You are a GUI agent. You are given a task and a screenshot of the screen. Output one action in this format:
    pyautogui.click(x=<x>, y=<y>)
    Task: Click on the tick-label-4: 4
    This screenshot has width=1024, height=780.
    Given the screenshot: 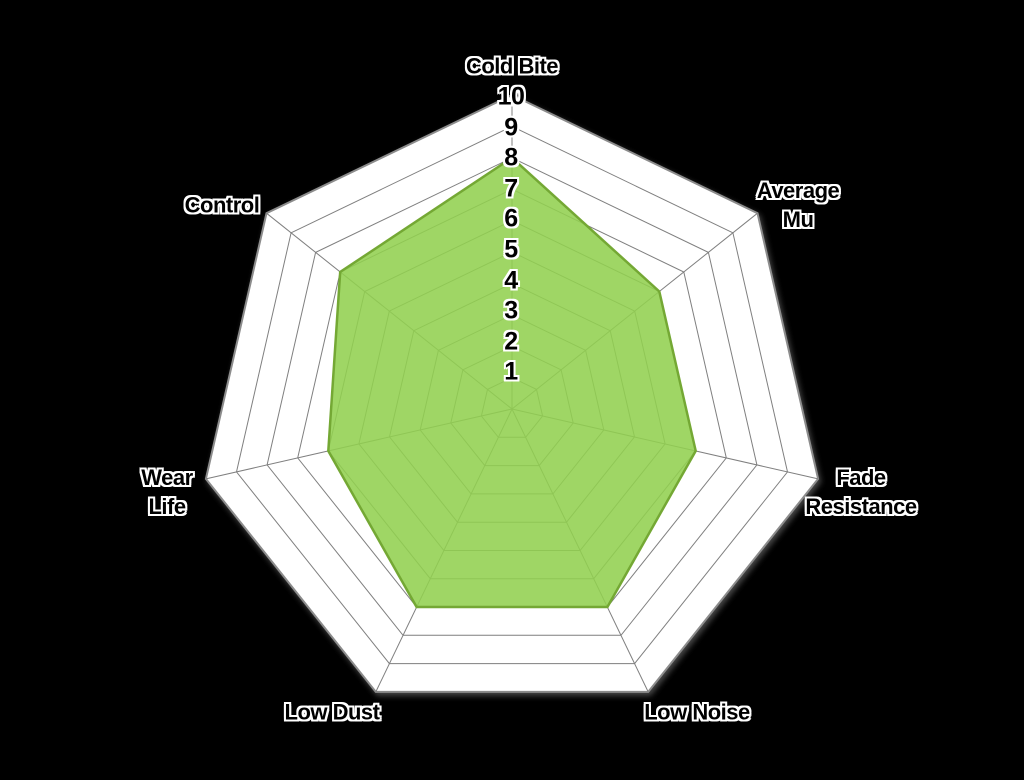 What is the action you would take?
    pyautogui.click(x=511, y=280)
    